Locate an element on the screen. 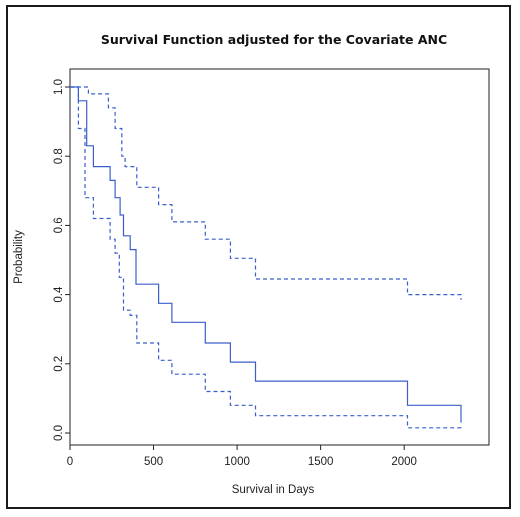 The width and height of the screenshot is (520, 517). x-axis: 0 500 1000 1500 2000 is located at coordinates (242, 456).